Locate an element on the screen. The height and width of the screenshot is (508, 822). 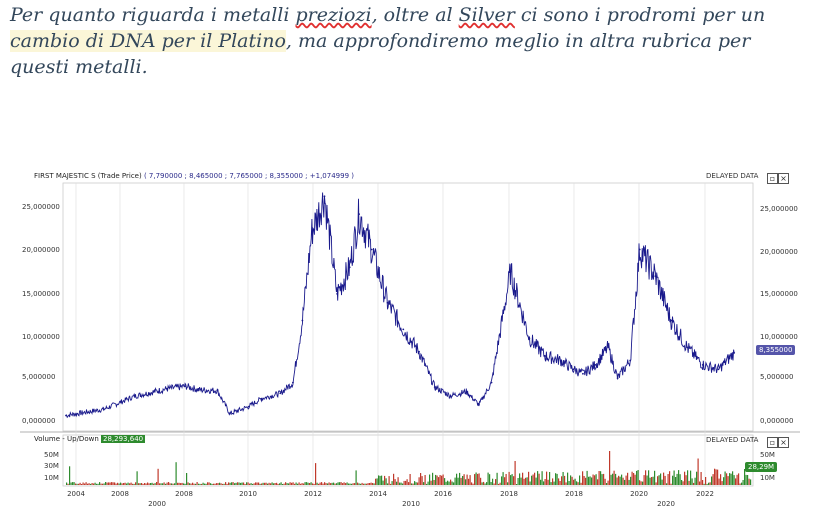
y-tick-label-left: 20,000000 is located at coordinates (41, 250).